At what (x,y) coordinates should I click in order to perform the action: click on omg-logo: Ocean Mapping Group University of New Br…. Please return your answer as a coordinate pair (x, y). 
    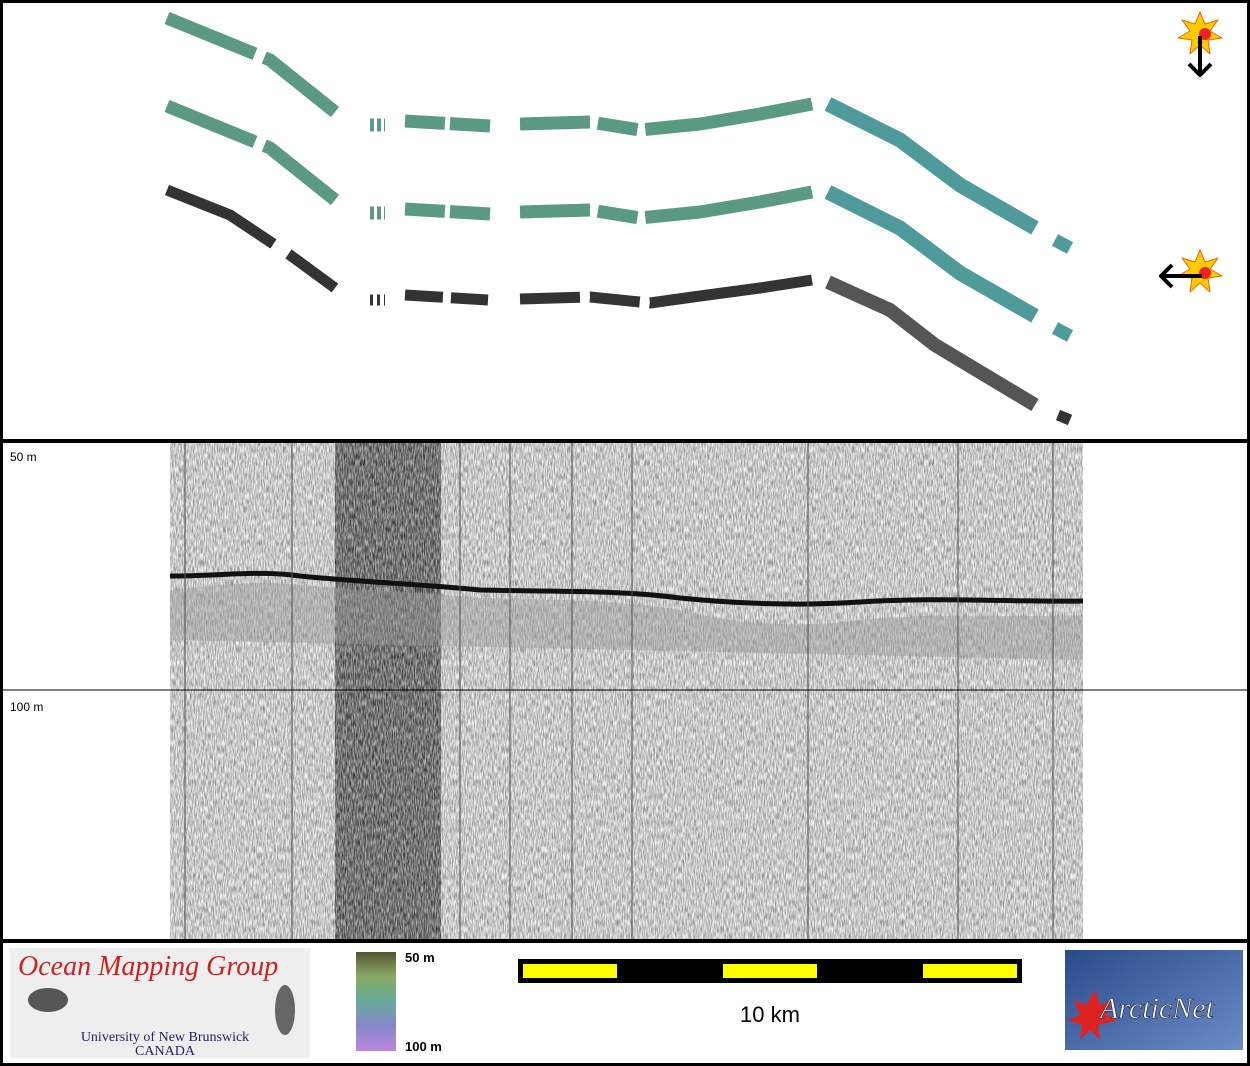
    Looking at the image, I should click on (160, 1003).